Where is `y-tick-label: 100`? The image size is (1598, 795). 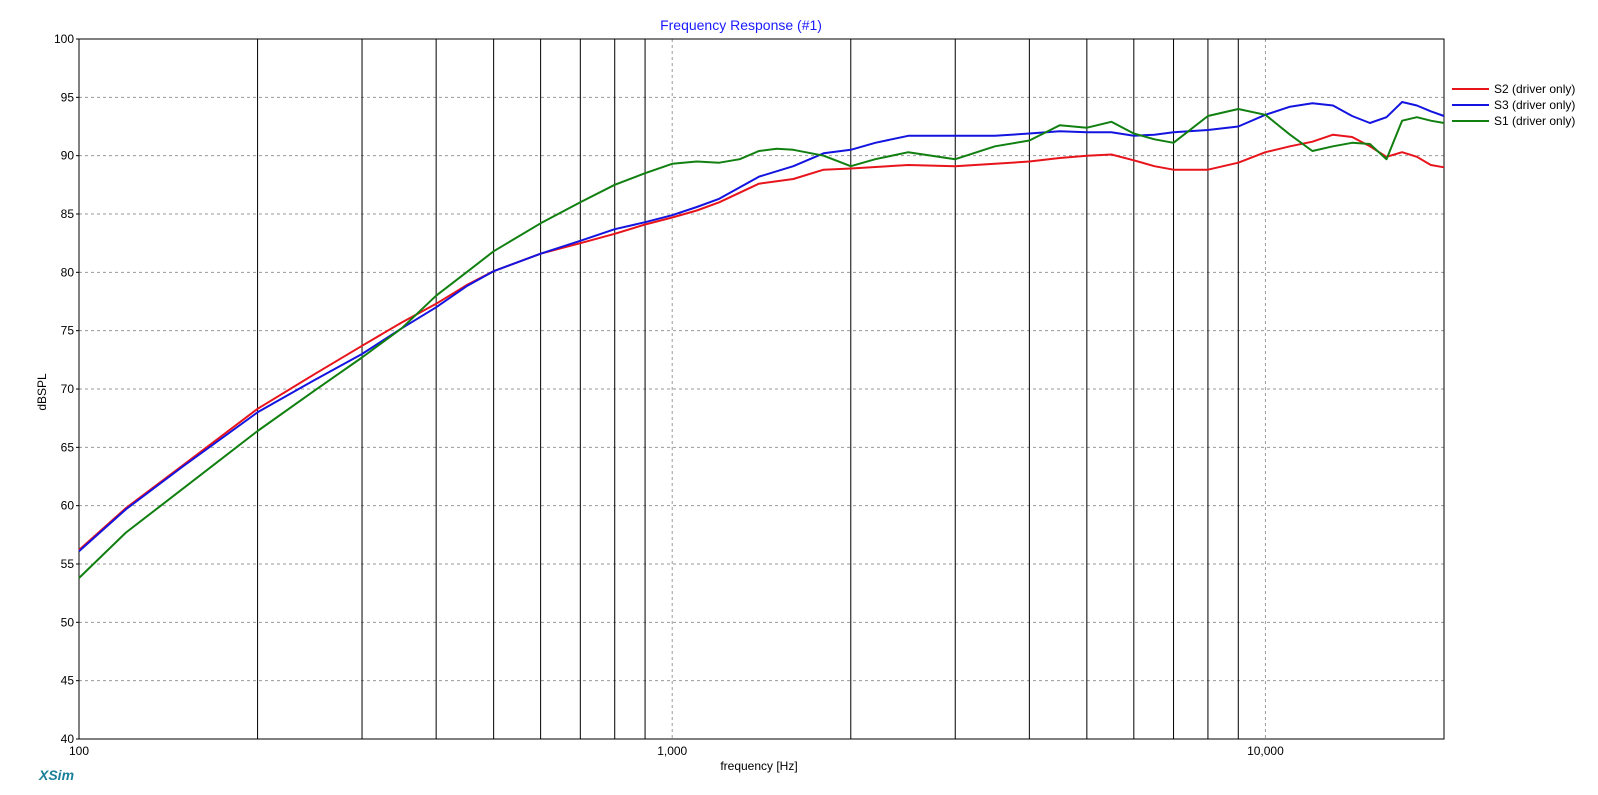
y-tick-label: 100 is located at coordinates (64, 39).